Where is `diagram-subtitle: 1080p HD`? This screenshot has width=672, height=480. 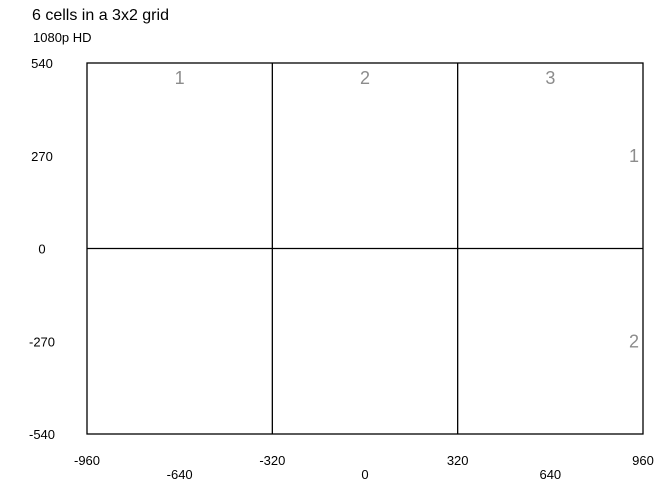
diagram-subtitle: 1080p HD is located at coordinates (62, 37).